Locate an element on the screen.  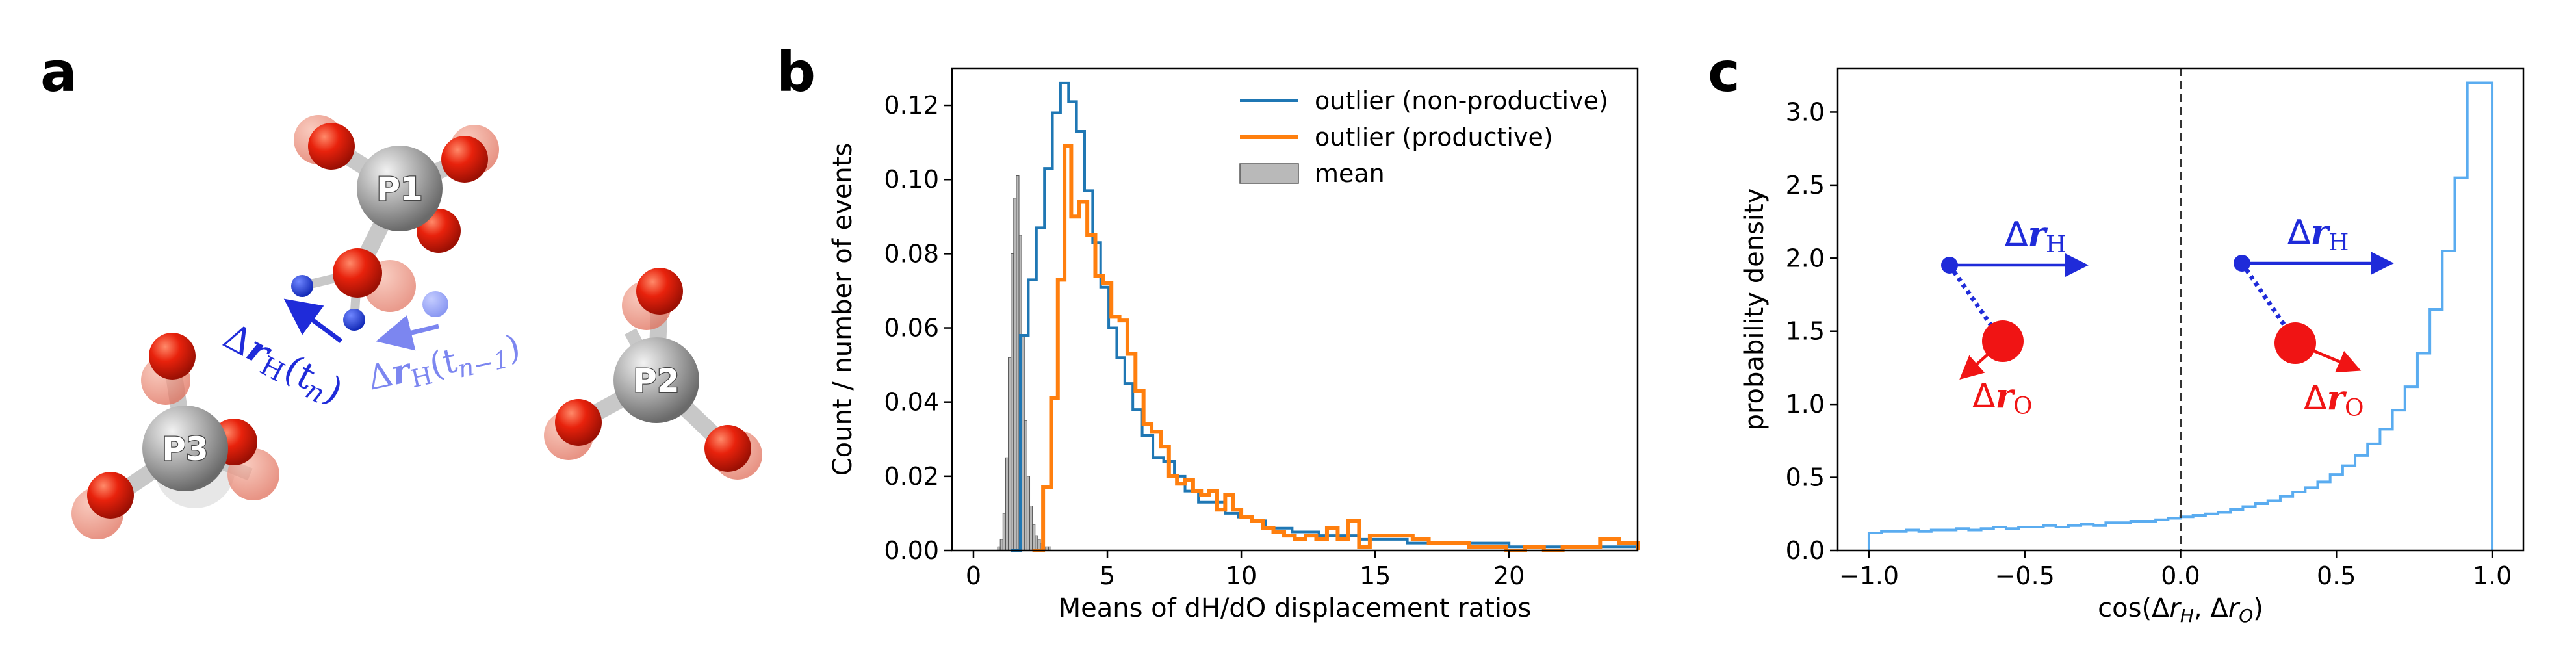
y-axis-label-c: probability density is located at coordinates (1755, 309).